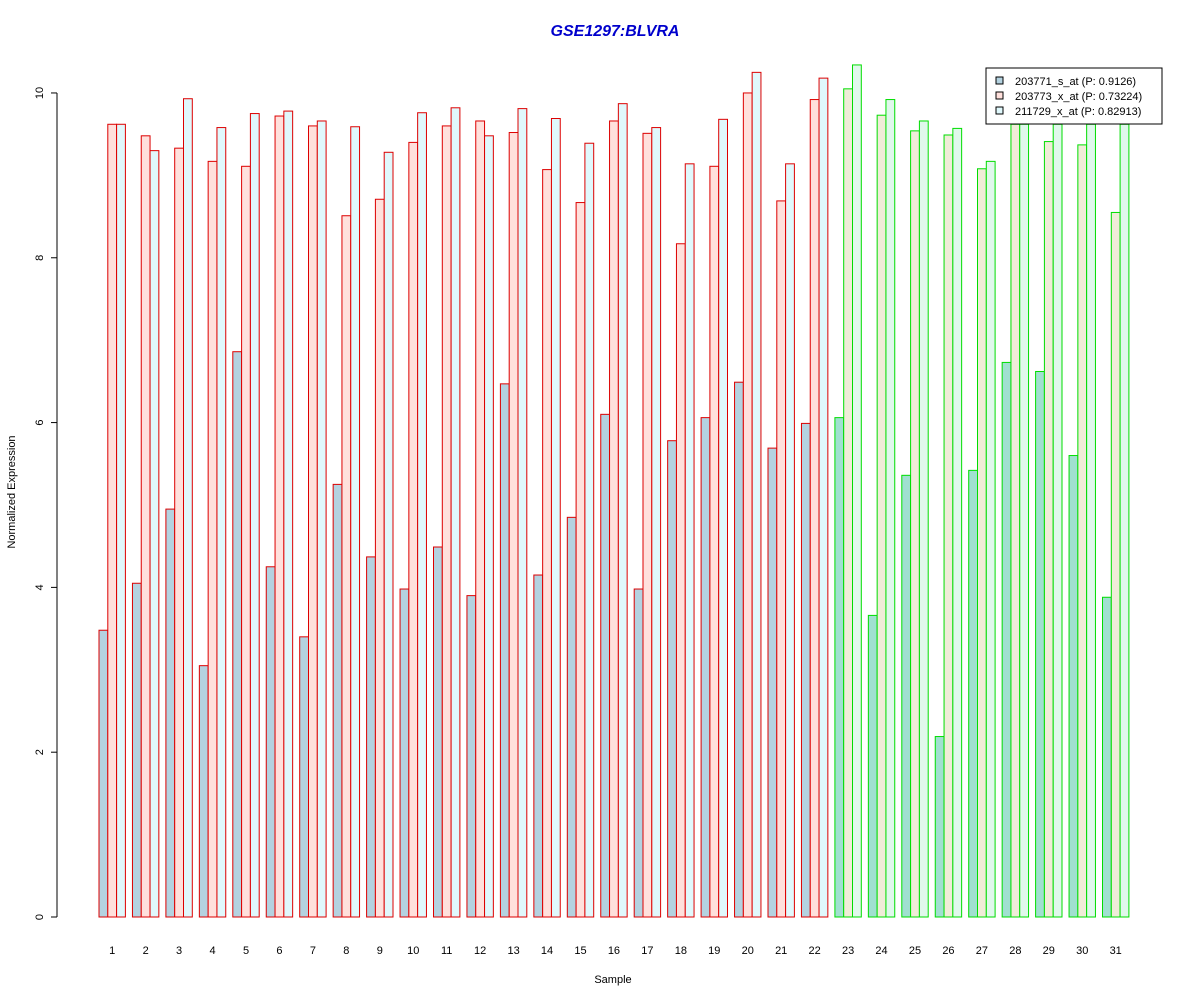 This screenshot has height=1000, width=1200. Describe the element at coordinates (1082, 951) in the screenshot. I see `x-tick-label: 30` at that location.